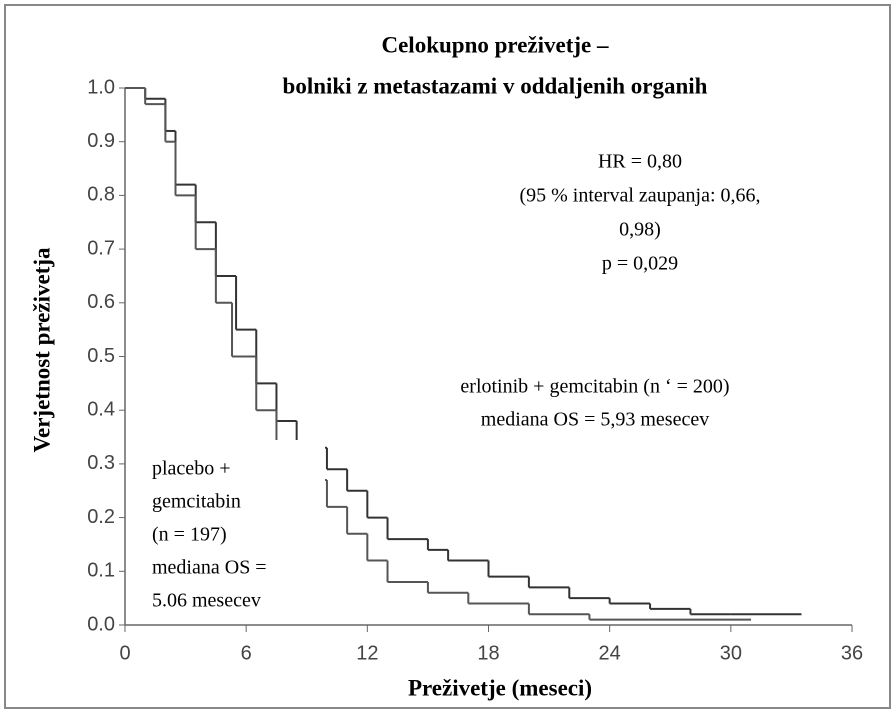 The height and width of the screenshot is (715, 896). What do you see at coordinates (640, 230) in the screenshot?
I see `annotation: 0,98)` at bounding box center [640, 230].